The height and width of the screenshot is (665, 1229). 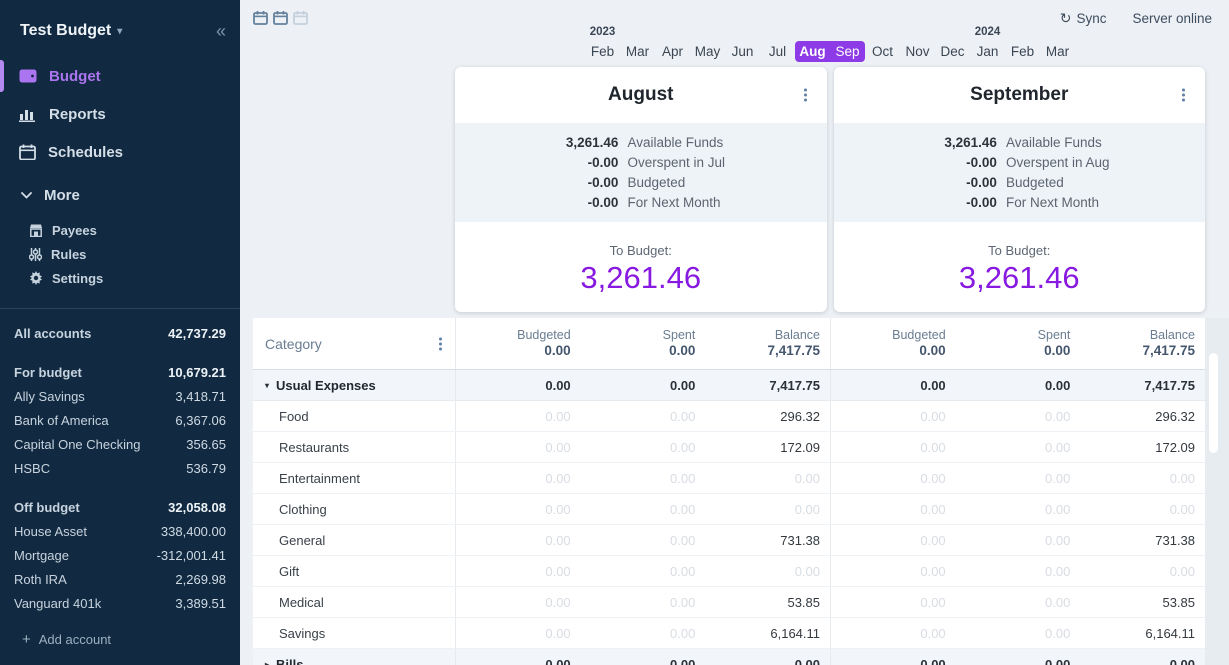 What do you see at coordinates (812, 51) in the screenshot?
I see `month-aug-2023-selected: Aug` at bounding box center [812, 51].